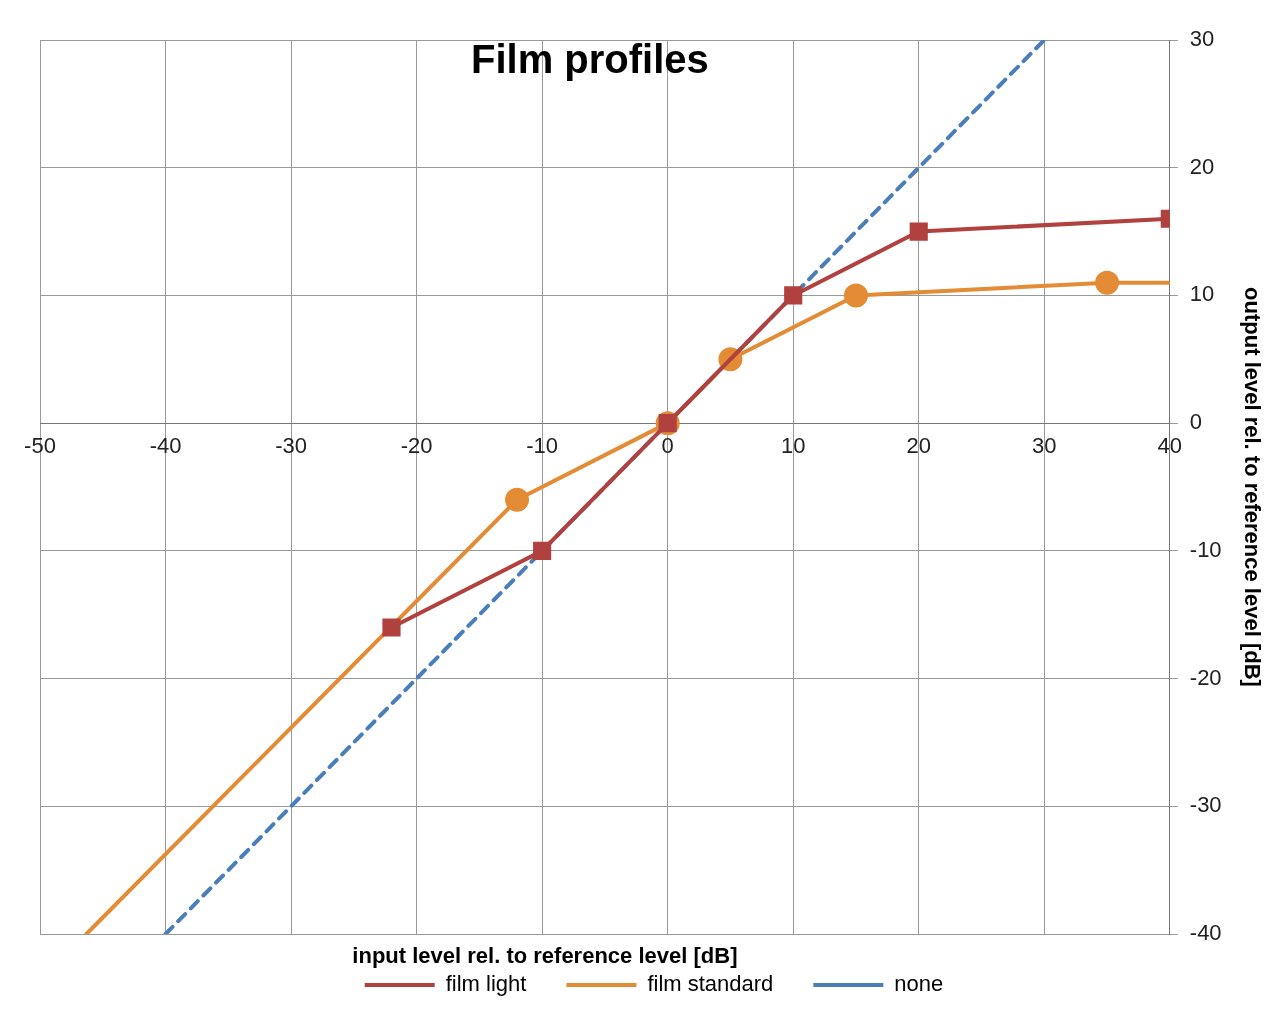 Image resolution: width=1283 pixels, height=1016 pixels. Describe the element at coordinates (542, 446) in the screenshot. I see `x-tick-label: -10` at that location.